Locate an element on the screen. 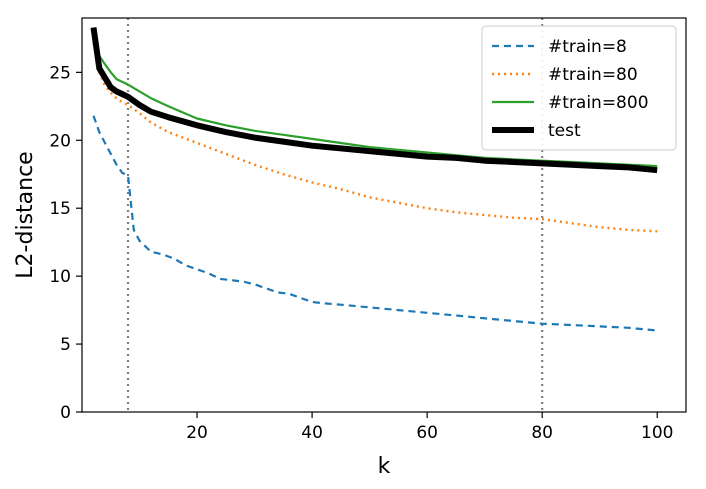  y-tick-label: 20 is located at coordinates (60, 141).